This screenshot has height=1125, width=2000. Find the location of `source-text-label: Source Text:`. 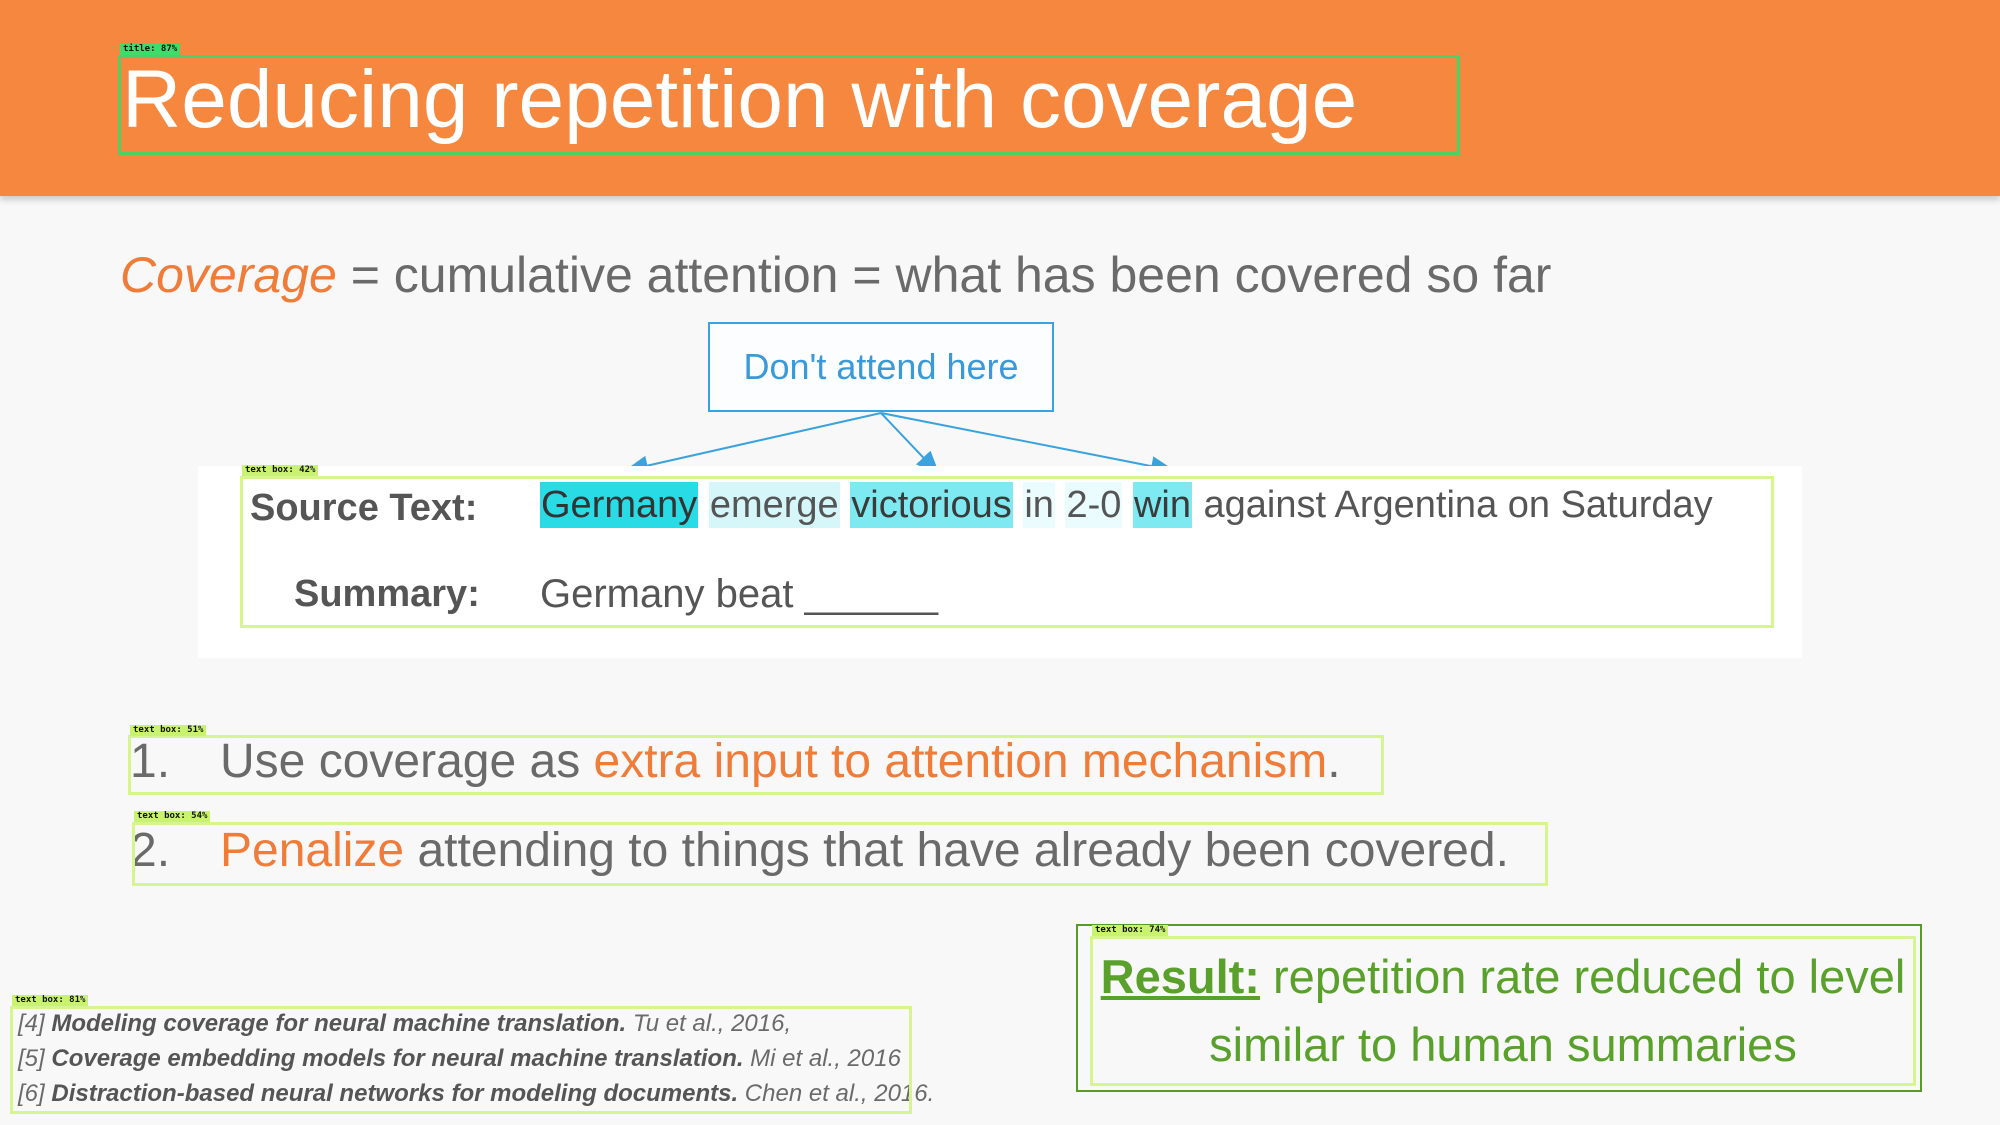

source-text-label: Source Text: is located at coordinates (364, 508).